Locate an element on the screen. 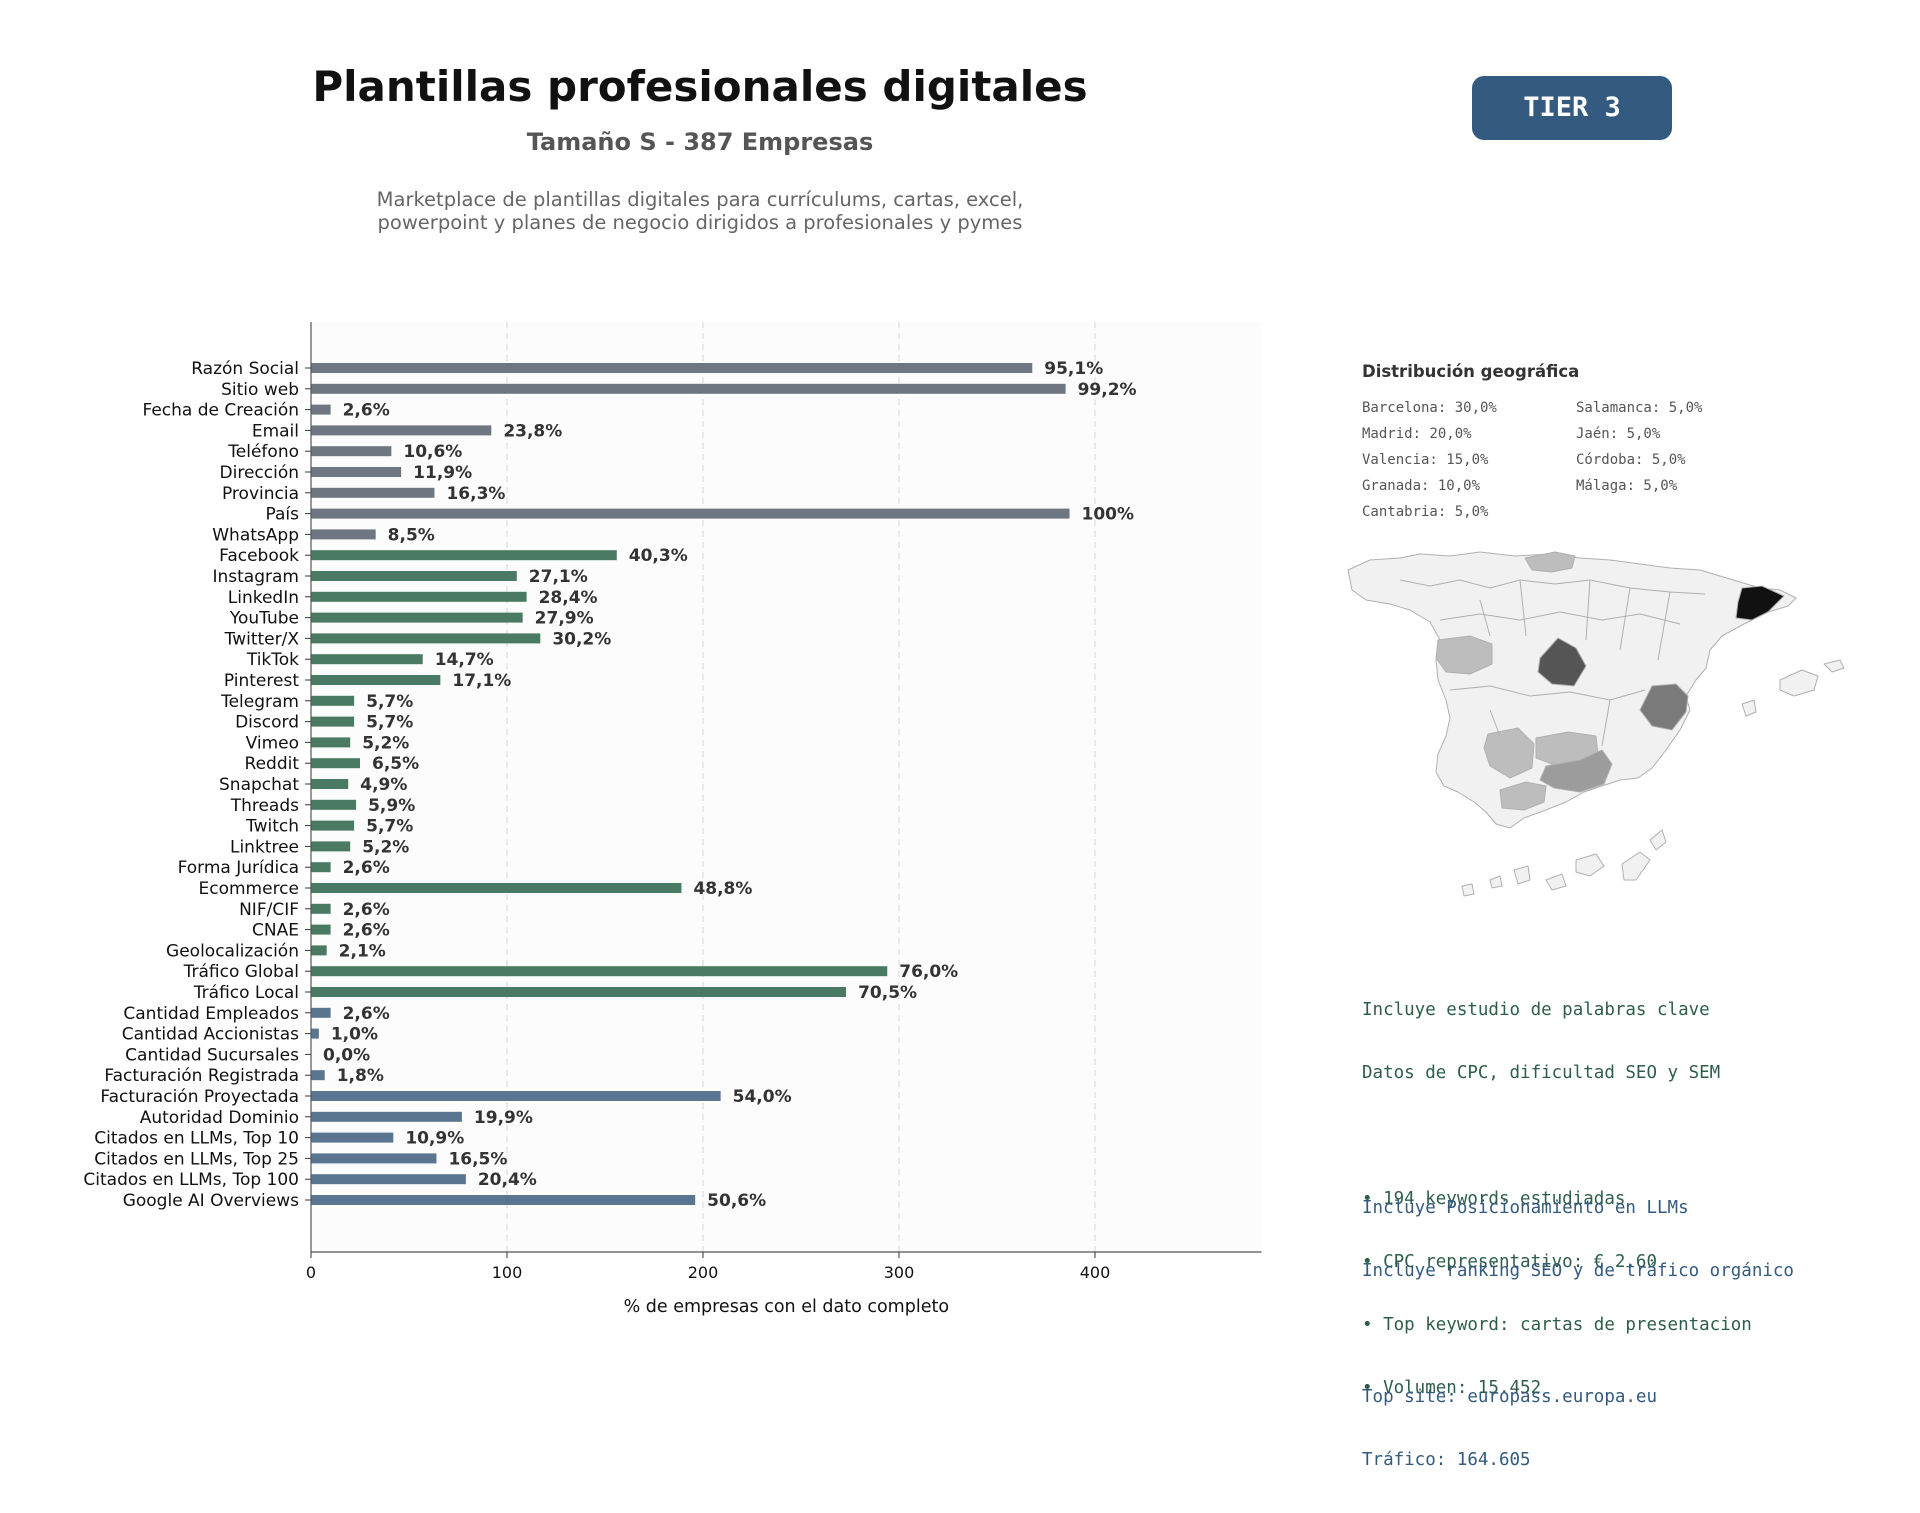  value-label: 5,9% is located at coordinates (391, 806).